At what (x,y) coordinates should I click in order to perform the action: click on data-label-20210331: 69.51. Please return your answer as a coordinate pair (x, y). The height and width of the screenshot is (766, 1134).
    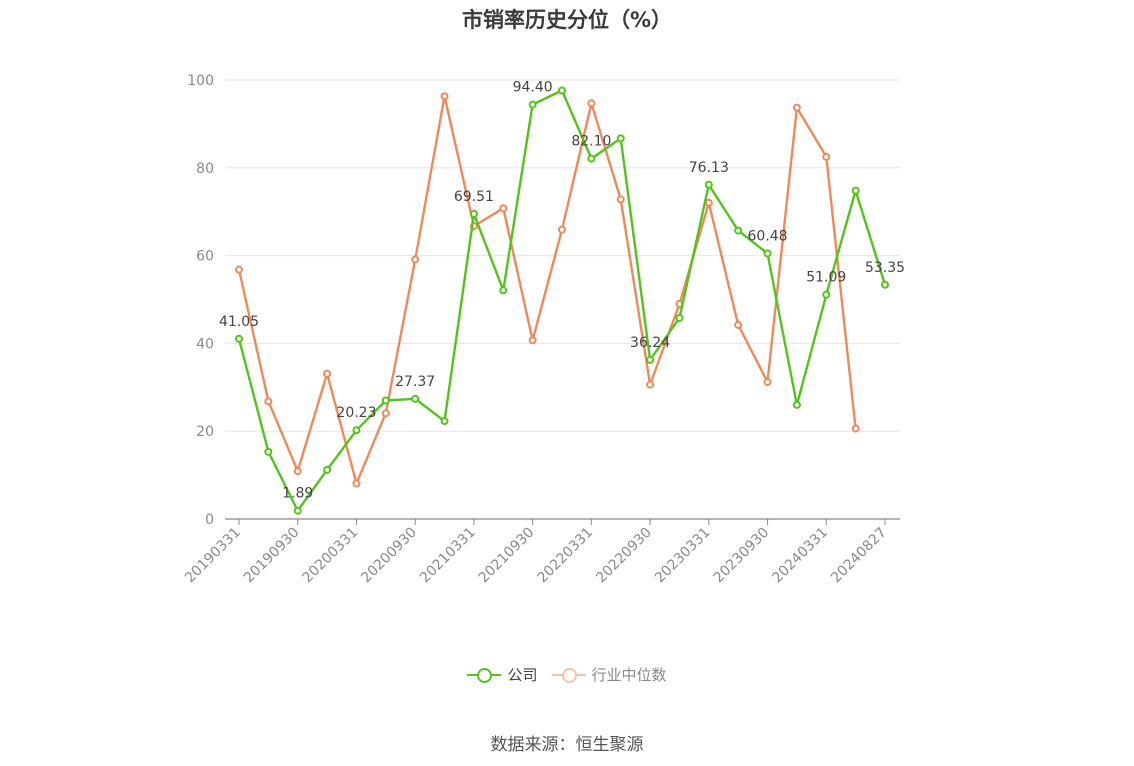
    Looking at the image, I should click on (474, 197).